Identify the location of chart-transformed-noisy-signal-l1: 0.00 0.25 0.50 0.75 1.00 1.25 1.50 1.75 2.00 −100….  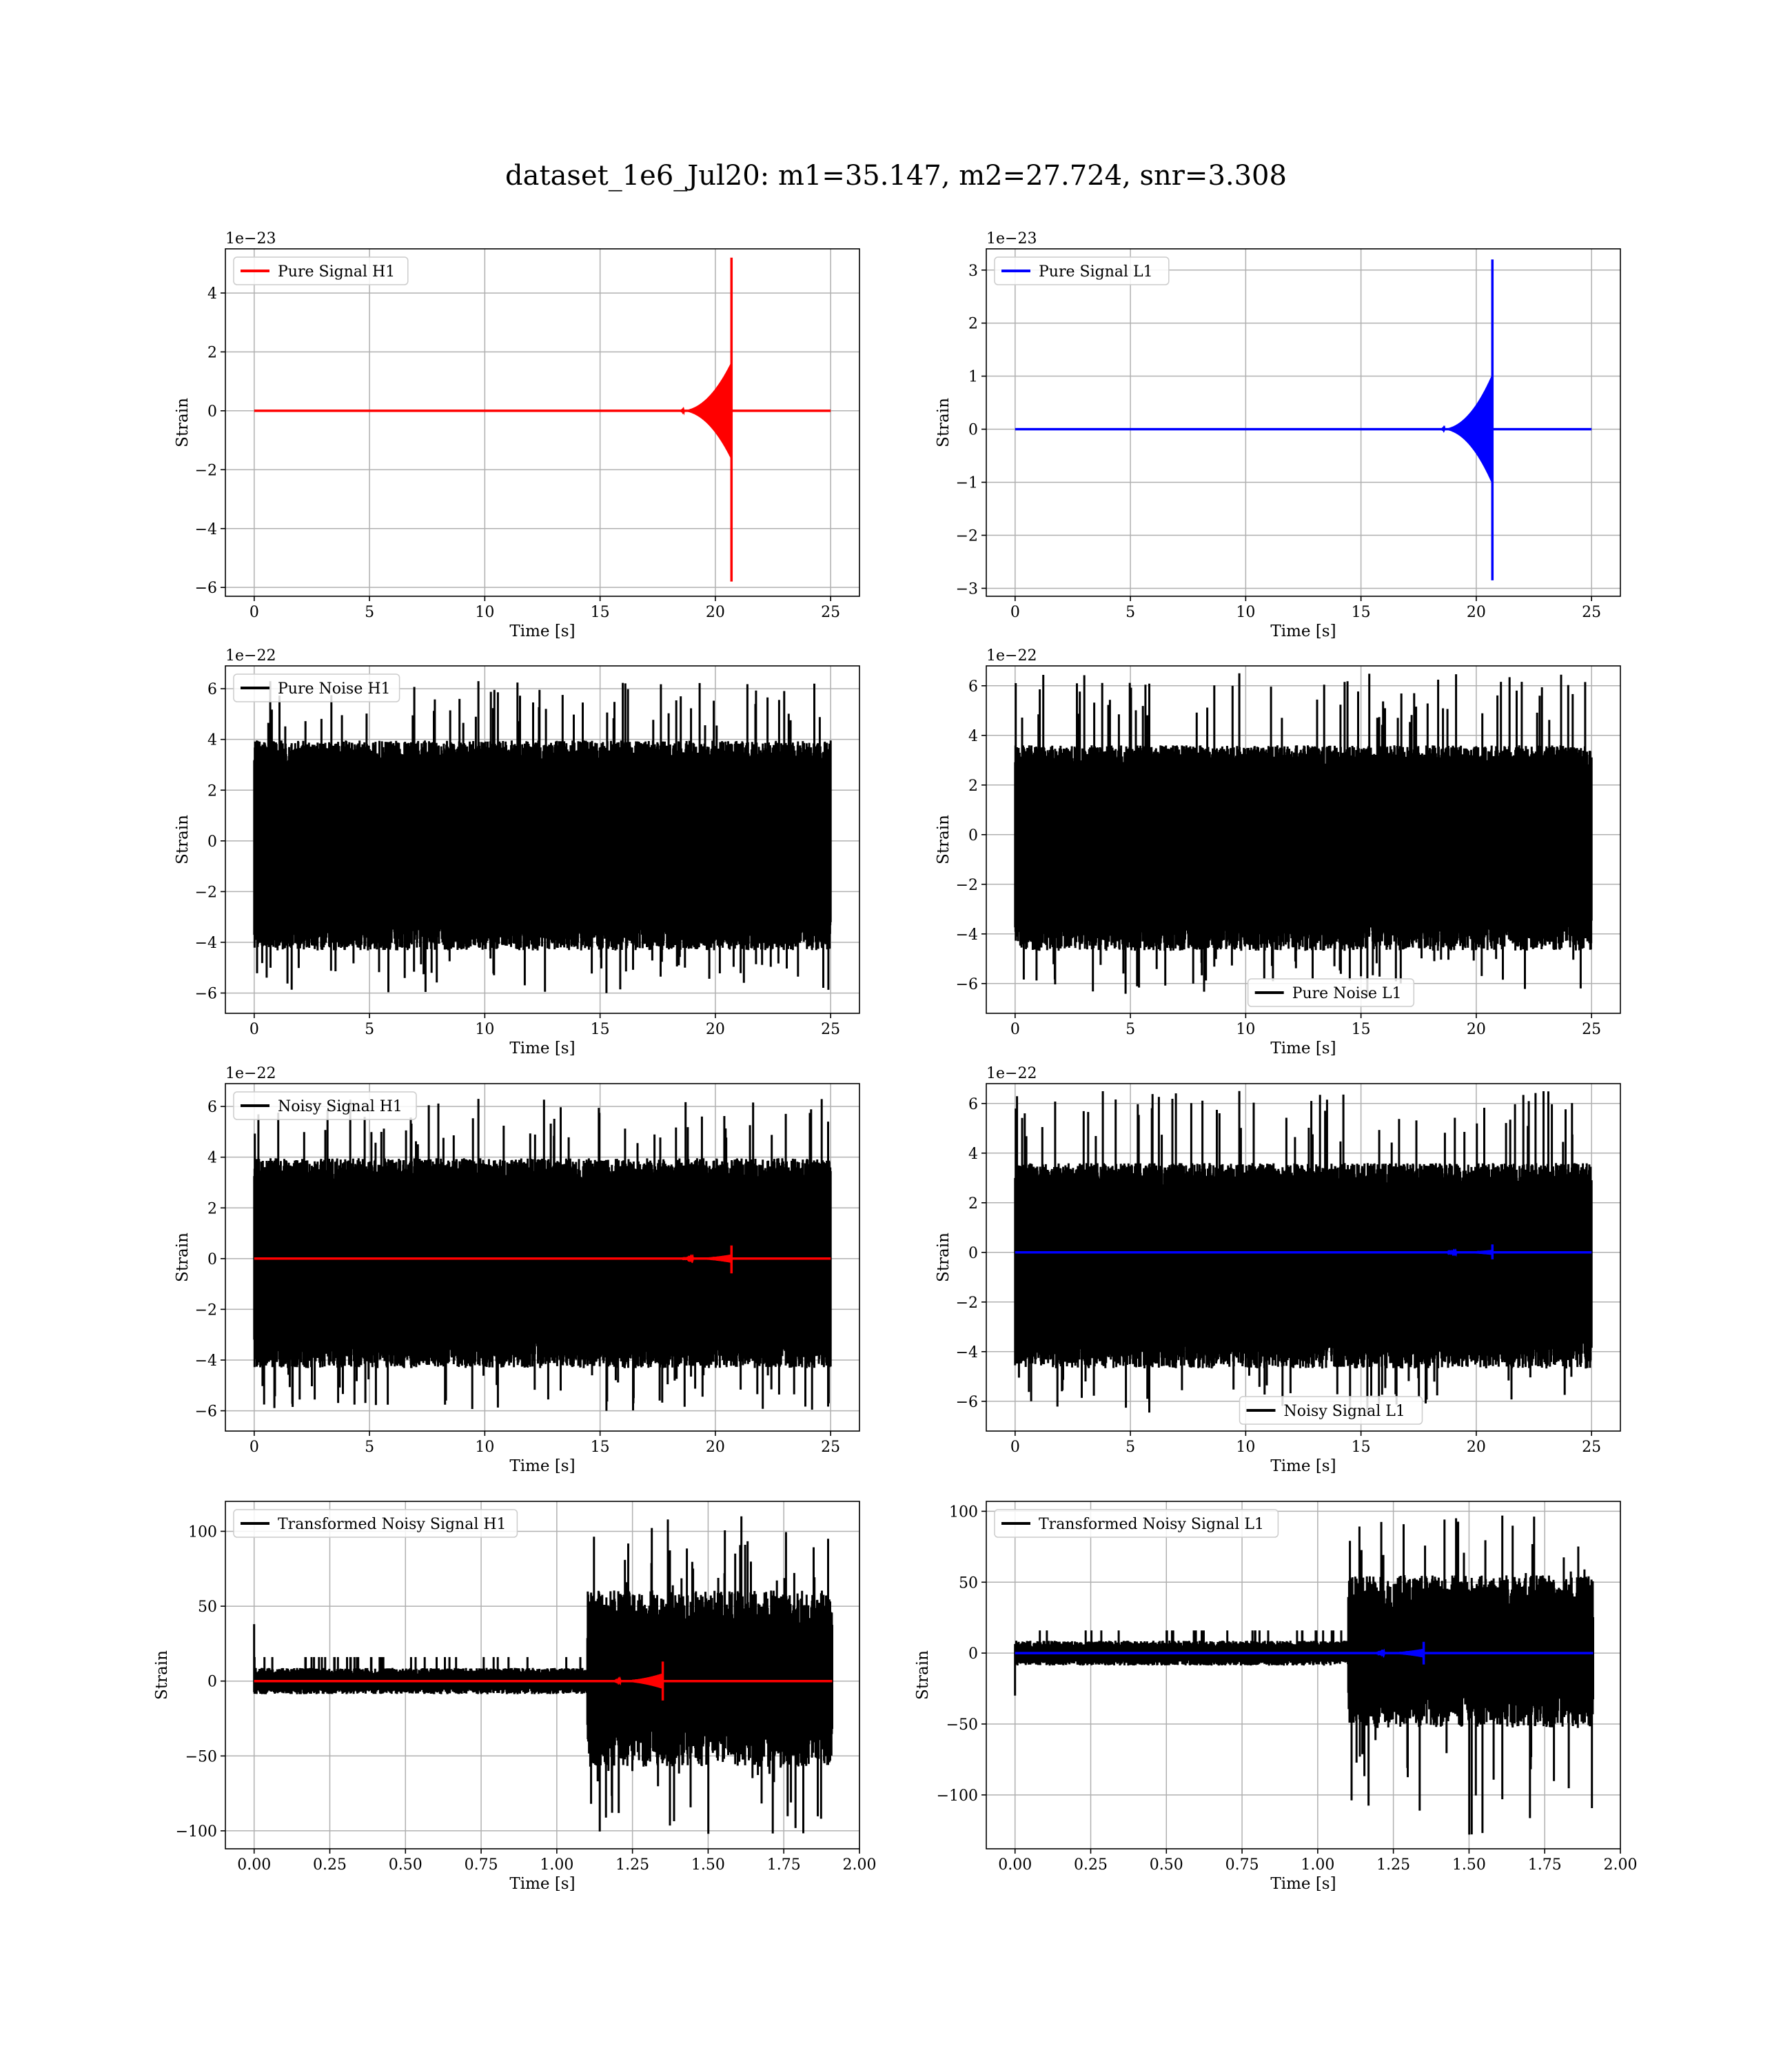
(1275, 1697).